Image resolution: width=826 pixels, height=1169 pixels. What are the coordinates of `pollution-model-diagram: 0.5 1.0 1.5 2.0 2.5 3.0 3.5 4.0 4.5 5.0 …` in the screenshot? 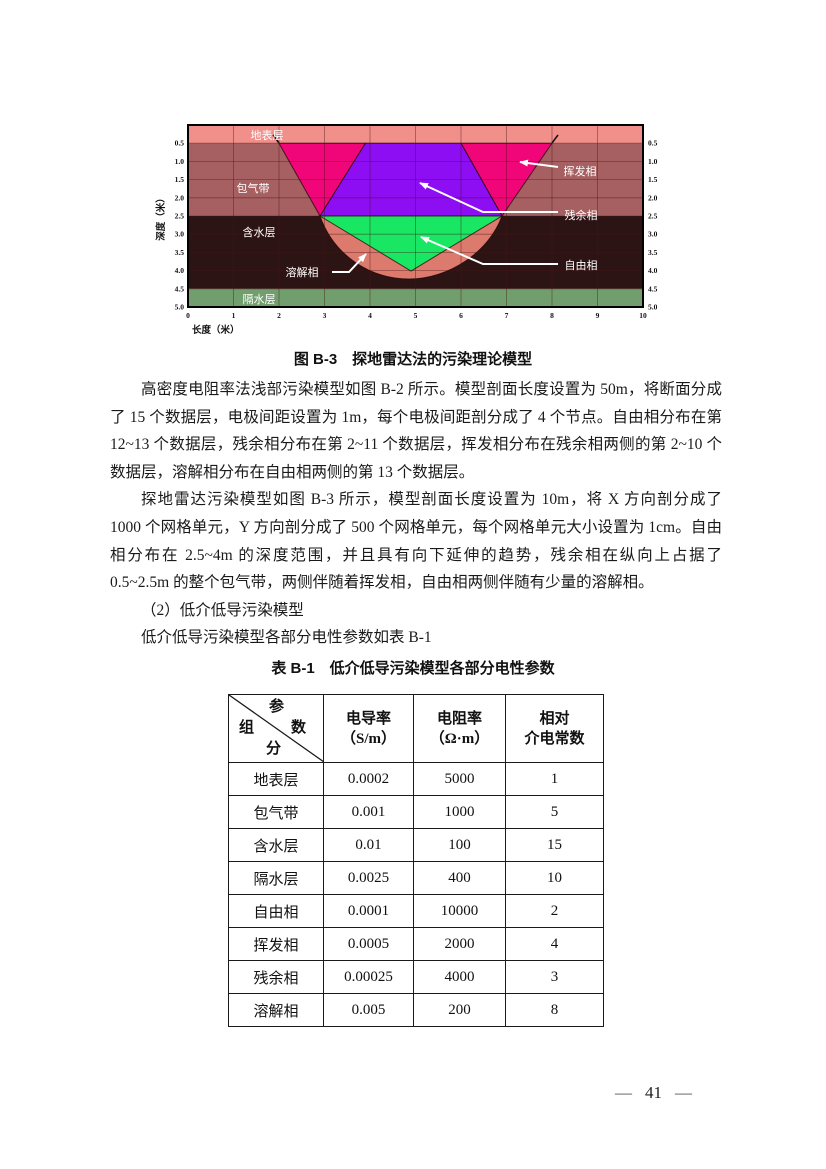 It's located at (406, 230).